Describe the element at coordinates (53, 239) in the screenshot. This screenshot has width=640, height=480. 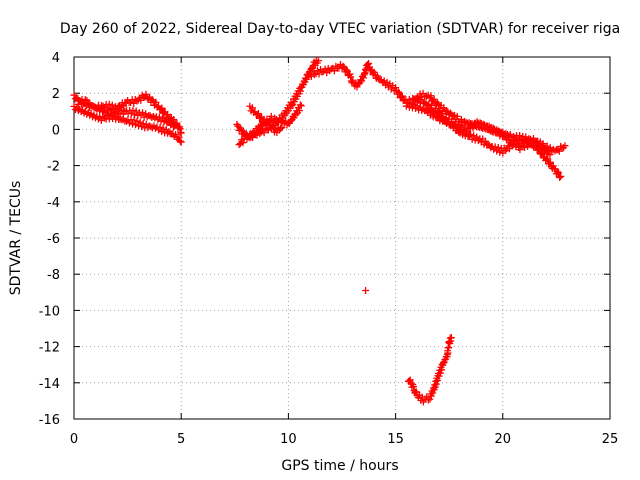
I see `y-tick-label: -6` at that location.